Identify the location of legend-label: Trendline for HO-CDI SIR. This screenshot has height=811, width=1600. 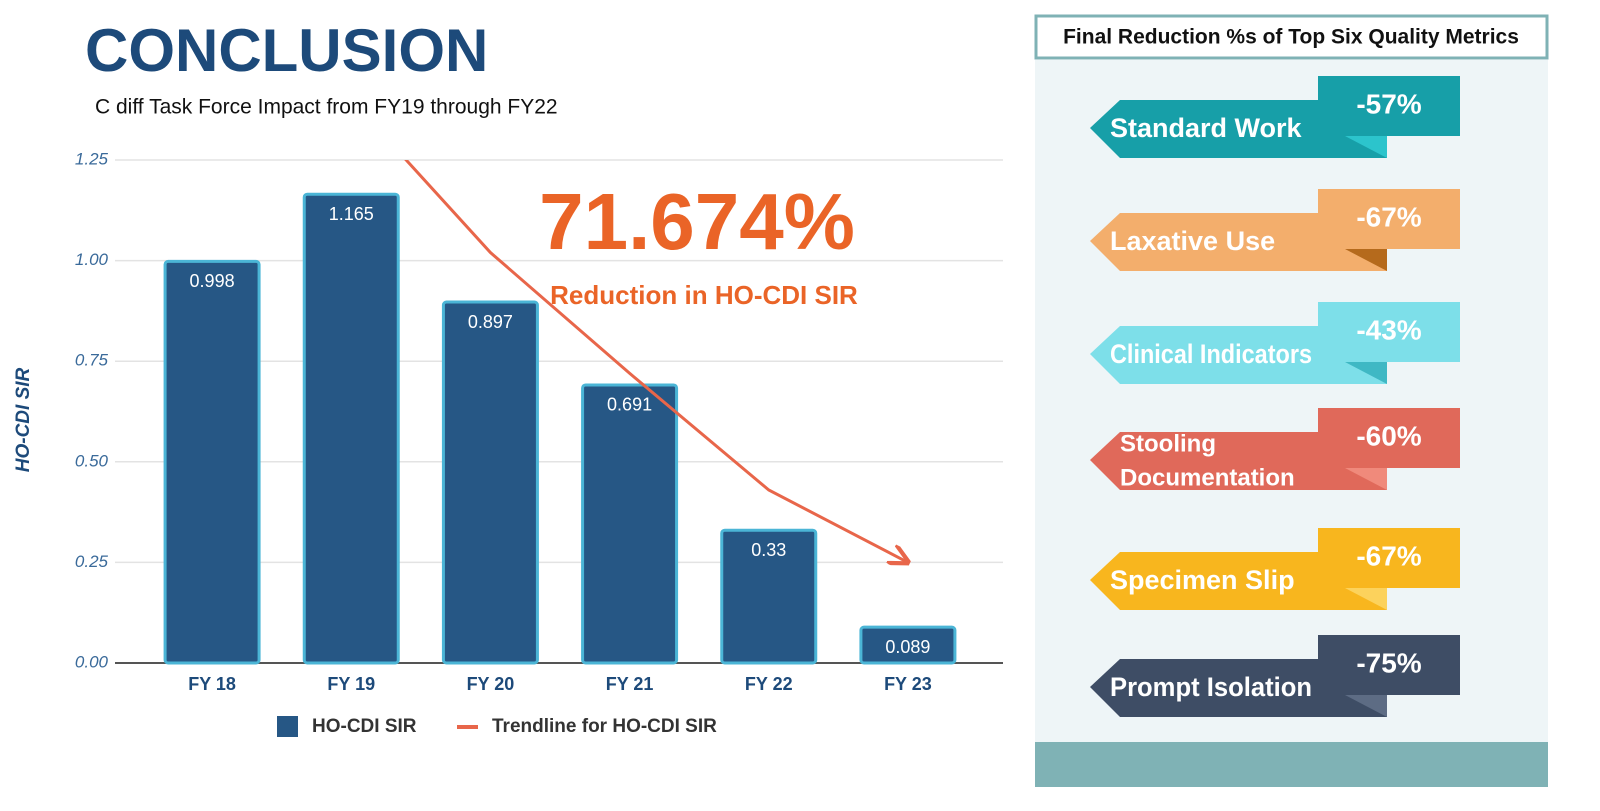
(604, 726).